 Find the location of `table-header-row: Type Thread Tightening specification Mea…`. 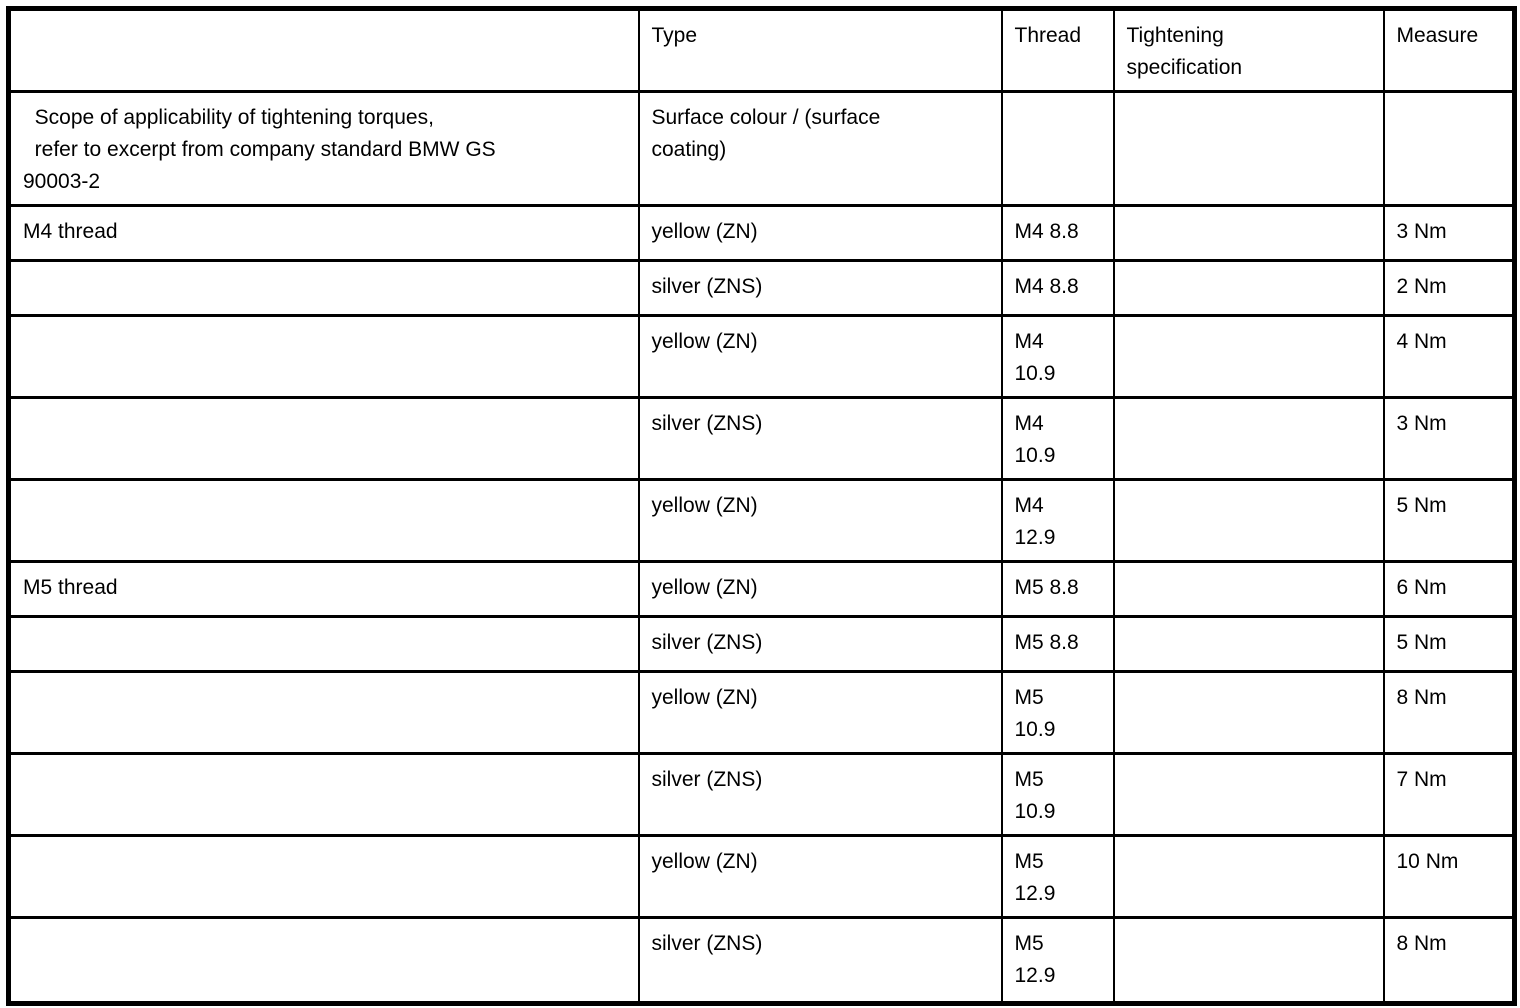

table-header-row: Type Thread Tightening specification Mea… is located at coordinates (761, 50).